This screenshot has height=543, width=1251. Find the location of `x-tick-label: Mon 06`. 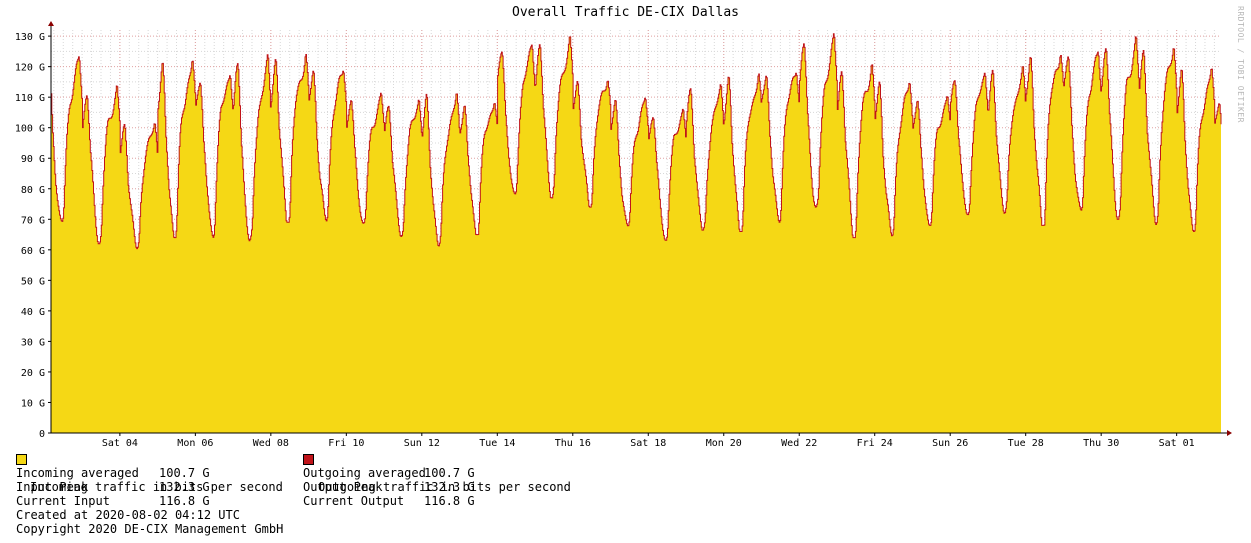

x-tick-label: Mon 06 is located at coordinates (195, 443).